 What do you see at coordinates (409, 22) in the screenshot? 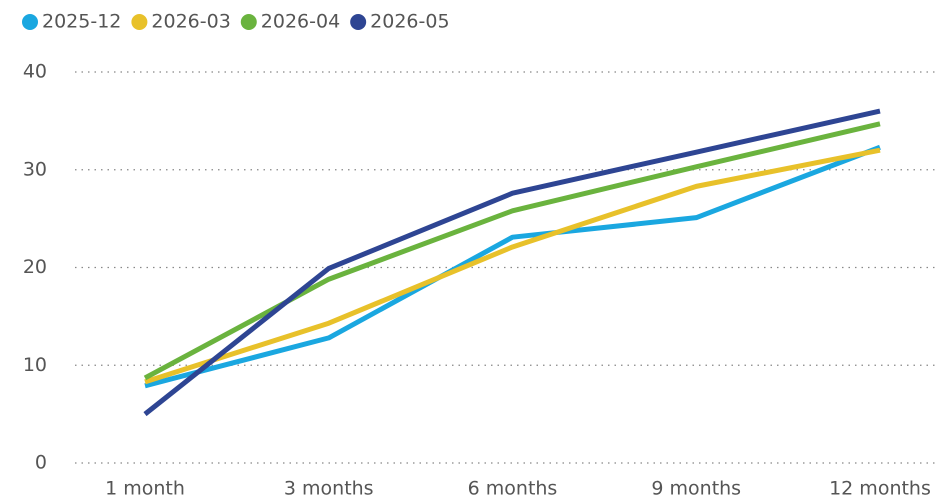
I see `legend-label: 2026-05` at bounding box center [409, 22].